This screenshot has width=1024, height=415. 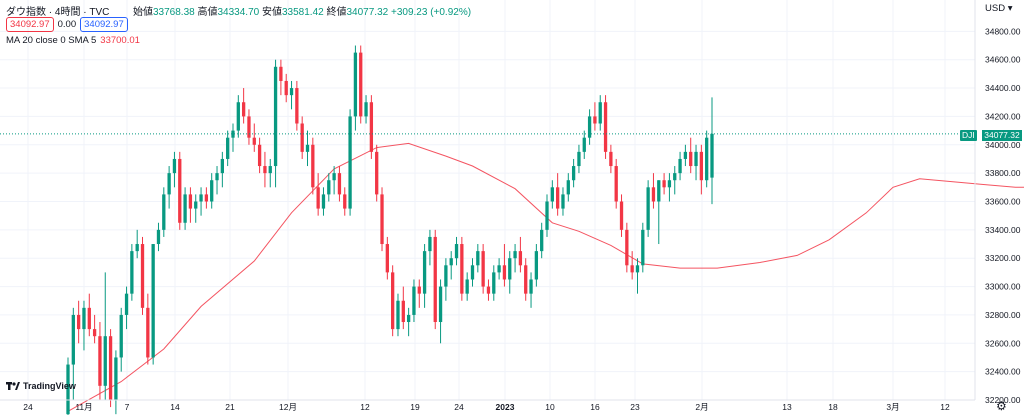 I want to click on symbol-title: ダウ指数 · 4時間 · TVC, so click(x=57, y=10).